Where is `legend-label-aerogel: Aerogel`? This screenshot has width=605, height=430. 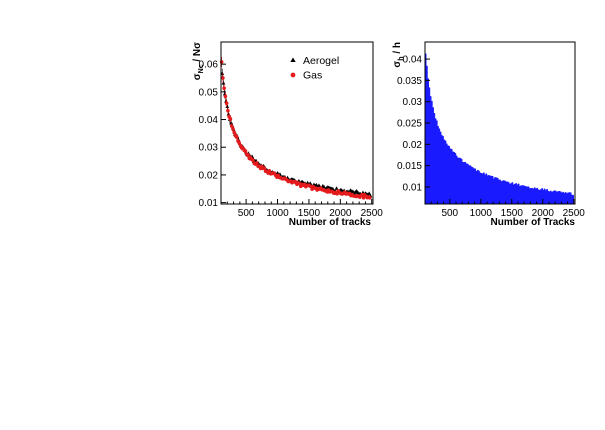
legend-label-aerogel: Aerogel is located at coordinates (321, 61).